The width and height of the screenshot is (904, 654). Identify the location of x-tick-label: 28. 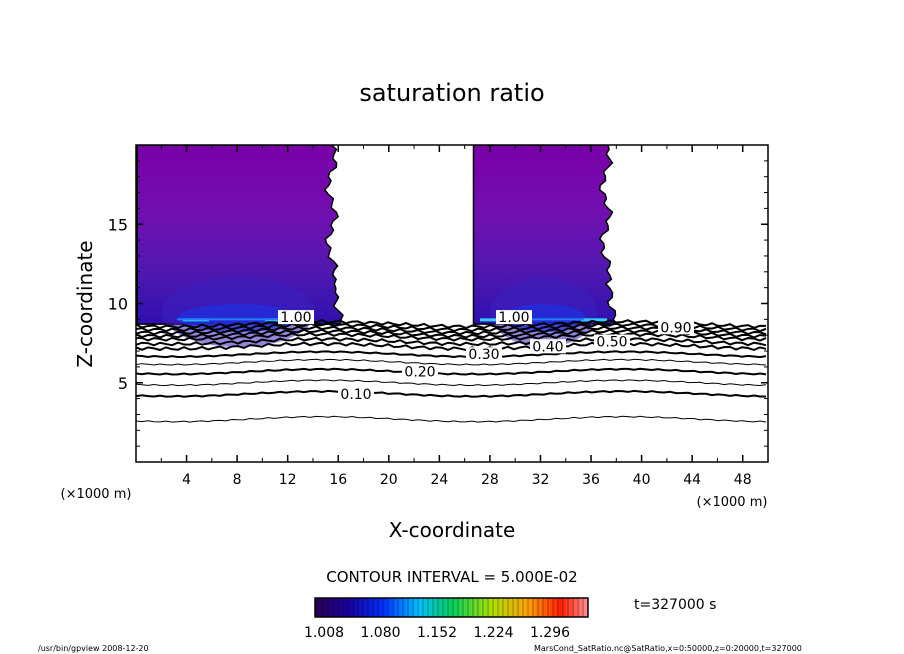
(490, 480).